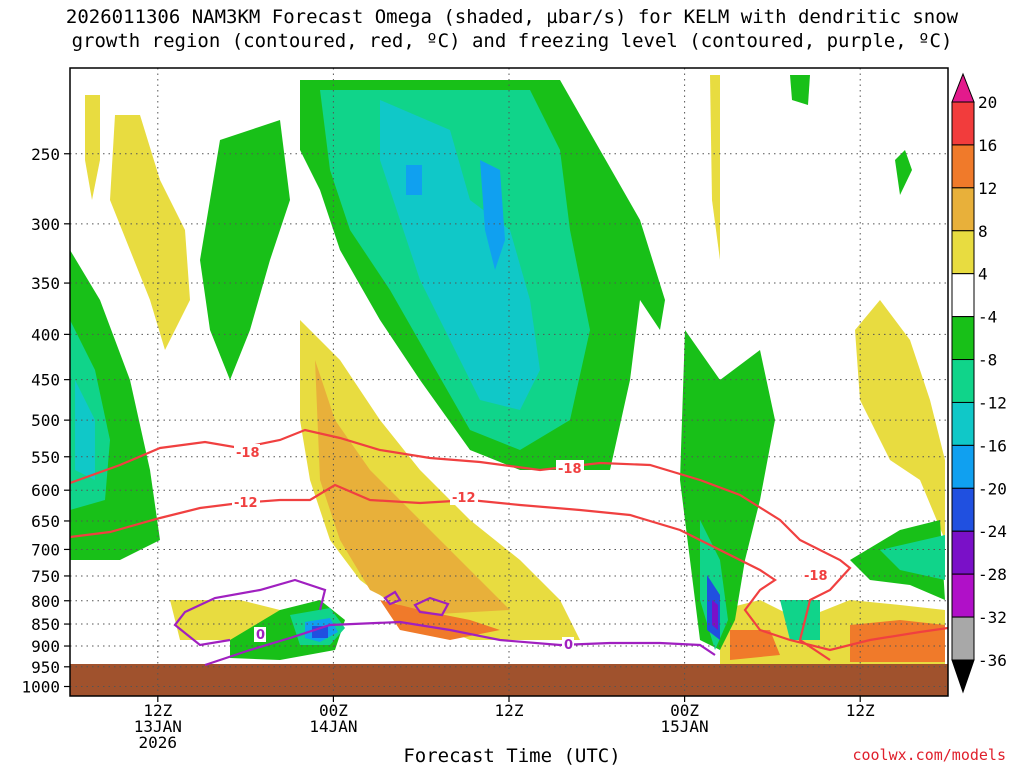 Image resolution: width=1024 pixels, height=768 pixels. Describe the element at coordinates (963, 87) in the screenshot. I see `colorbar-top-arrow` at that location.